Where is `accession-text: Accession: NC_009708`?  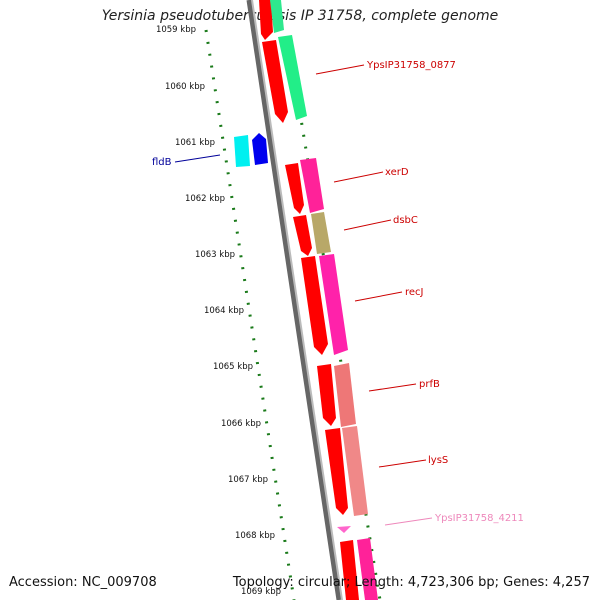 accession-text: Accession: NC_009708 is located at coordinates (83, 582).